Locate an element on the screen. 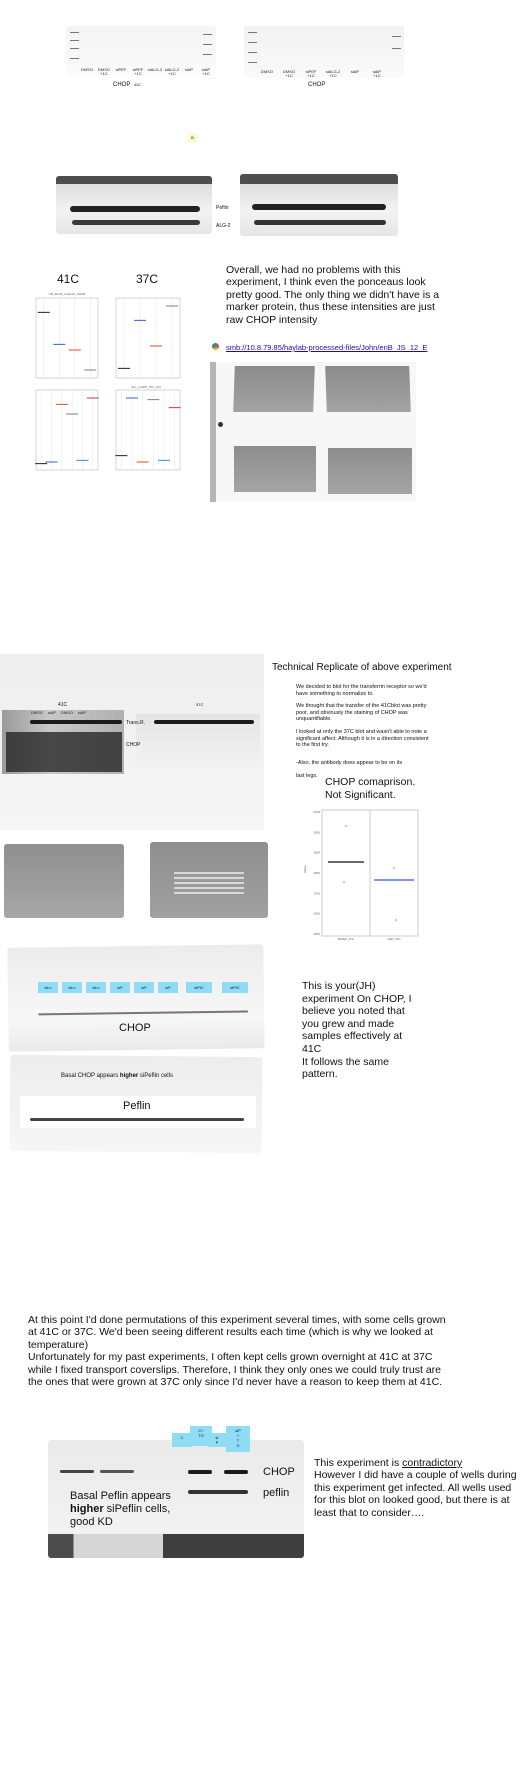 The height and width of the screenshot is (1765, 522). lane-tag: siP + T G is located at coordinates (238, 1439).